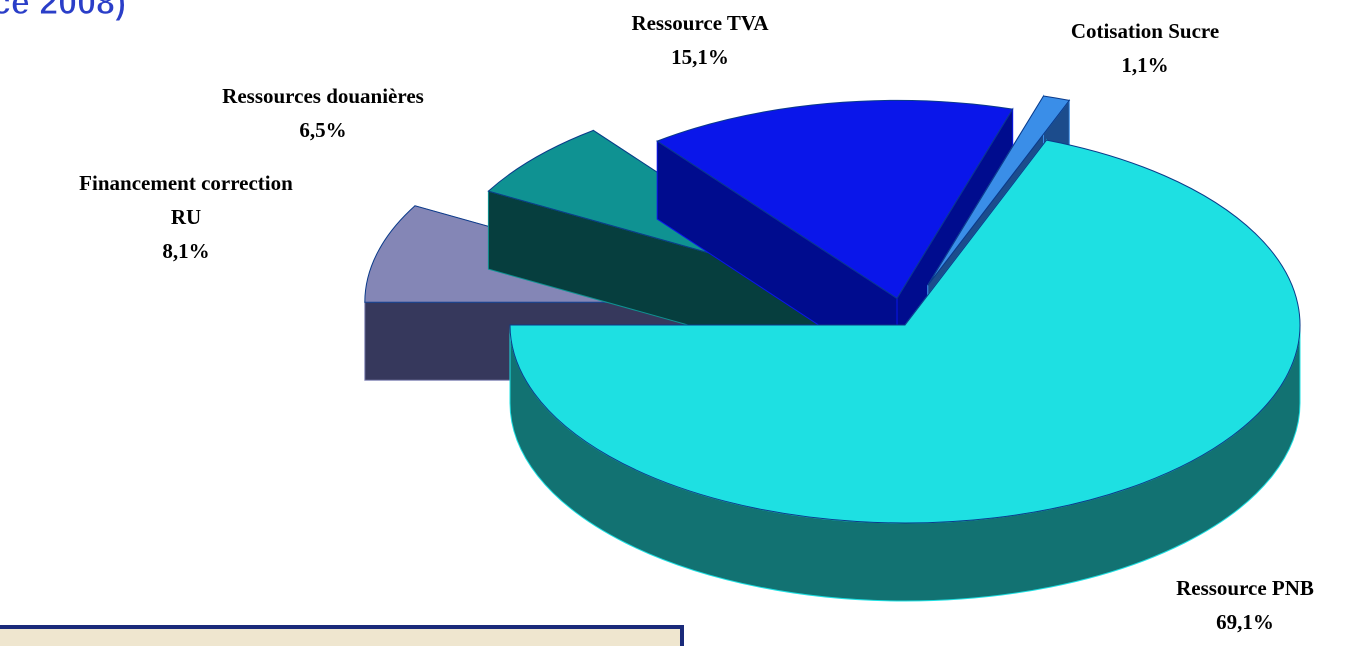  Describe the element at coordinates (186, 183) in the screenshot. I see `slice-label: Financement correction` at that location.